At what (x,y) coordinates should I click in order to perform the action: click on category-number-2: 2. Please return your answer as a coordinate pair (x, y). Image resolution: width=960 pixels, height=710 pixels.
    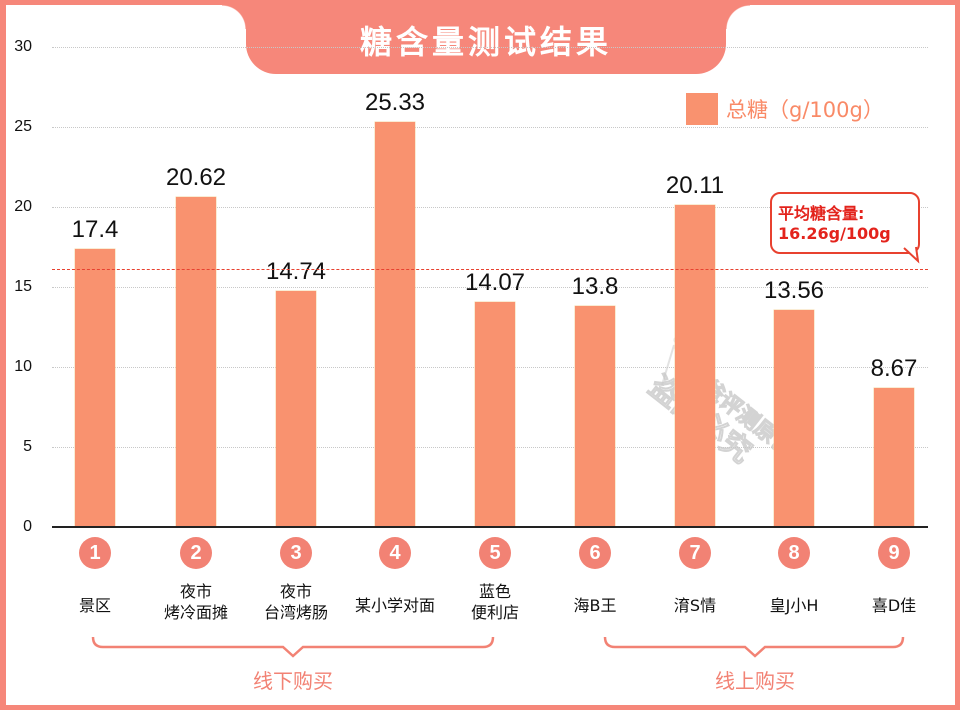
    Looking at the image, I should click on (196, 553).